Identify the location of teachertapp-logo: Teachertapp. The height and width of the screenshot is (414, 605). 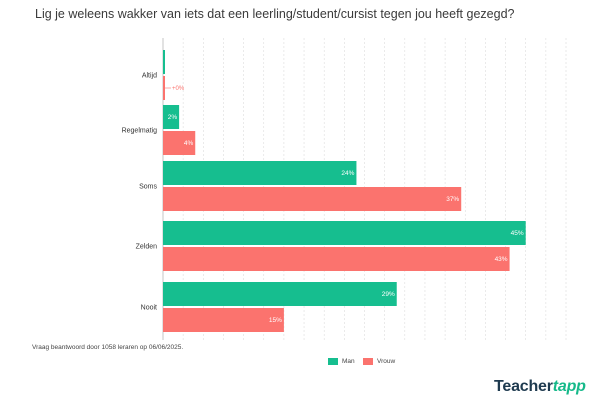
(540, 387).